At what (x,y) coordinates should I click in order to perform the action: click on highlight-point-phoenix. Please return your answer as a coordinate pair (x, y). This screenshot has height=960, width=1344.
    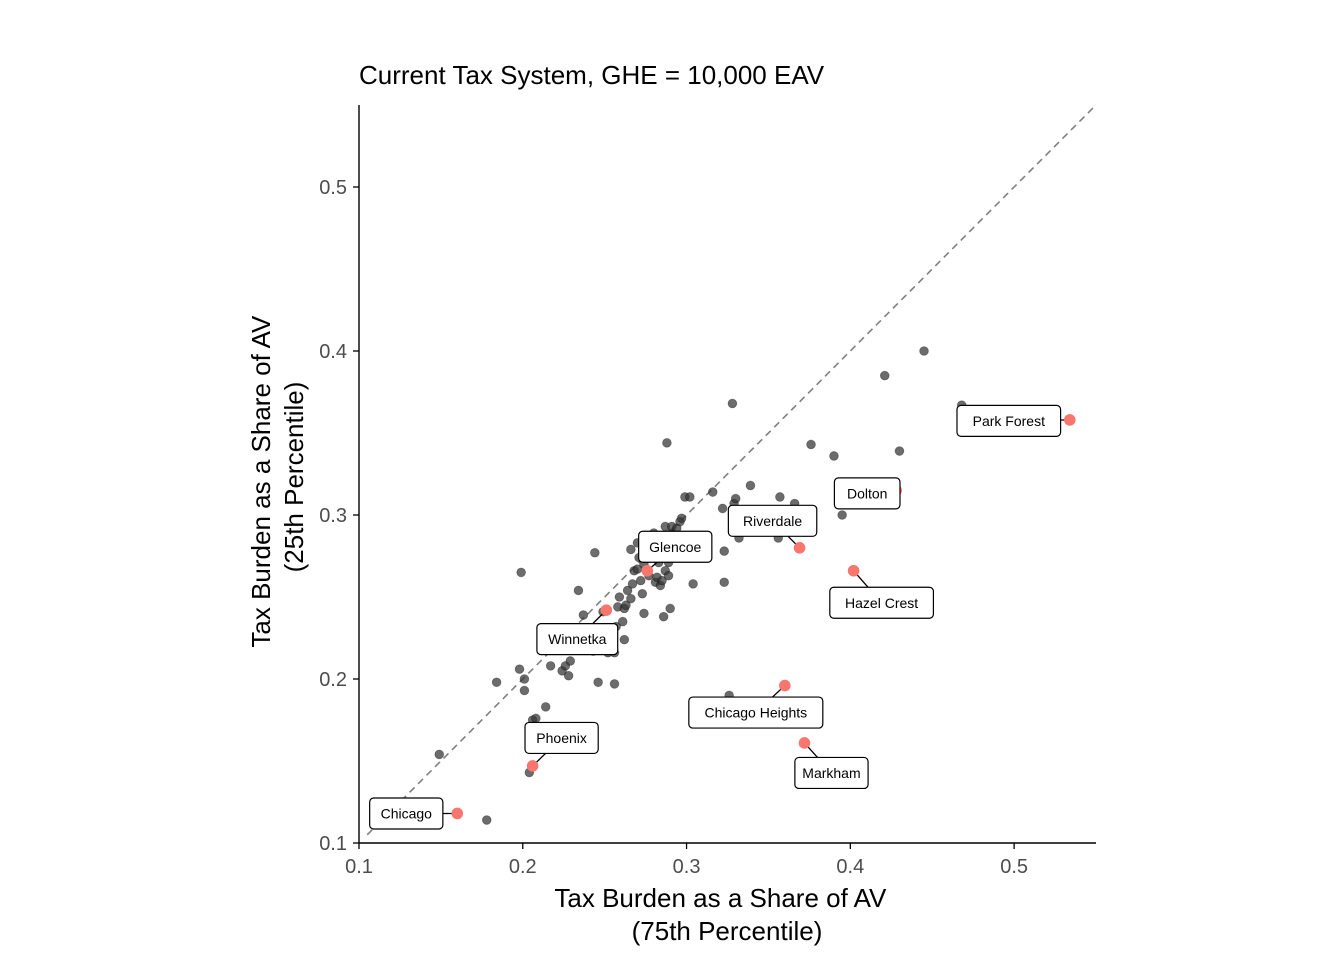
    Looking at the image, I should click on (532, 766).